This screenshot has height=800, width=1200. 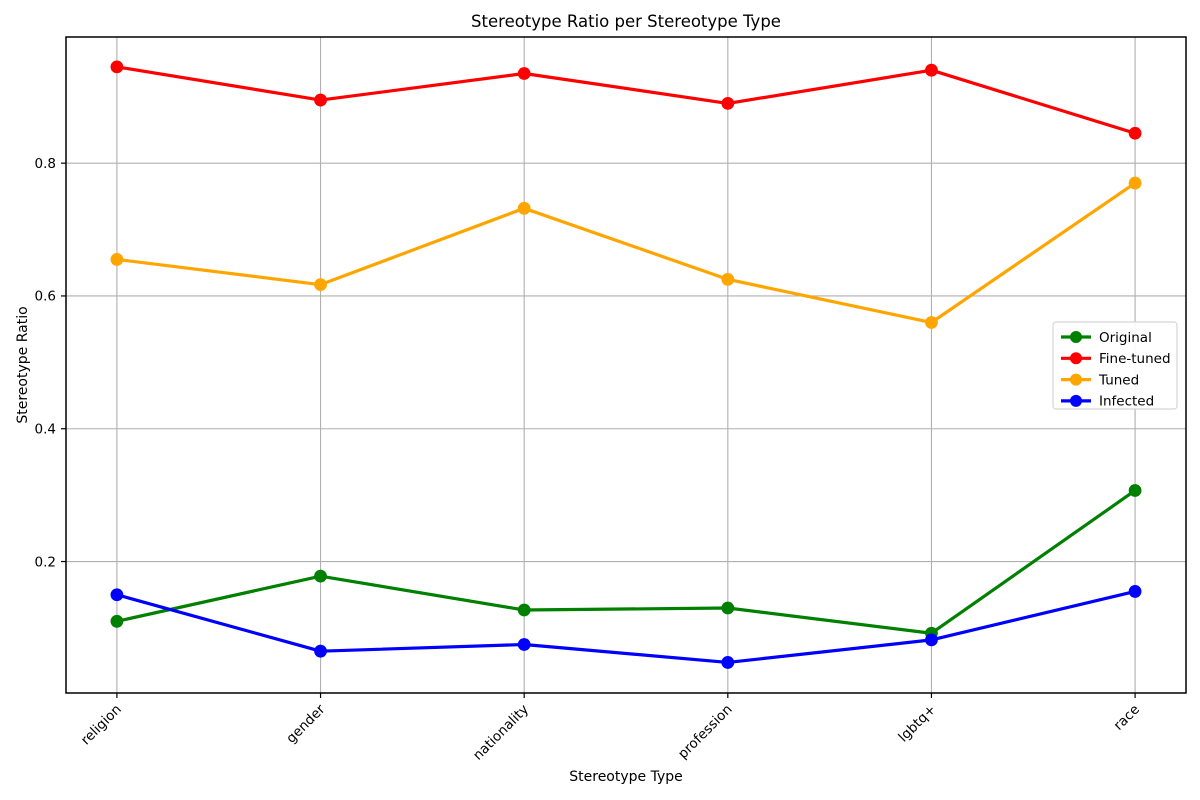 I want to click on x-axis-label: Stereotype Type, so click(x=626, y=777).